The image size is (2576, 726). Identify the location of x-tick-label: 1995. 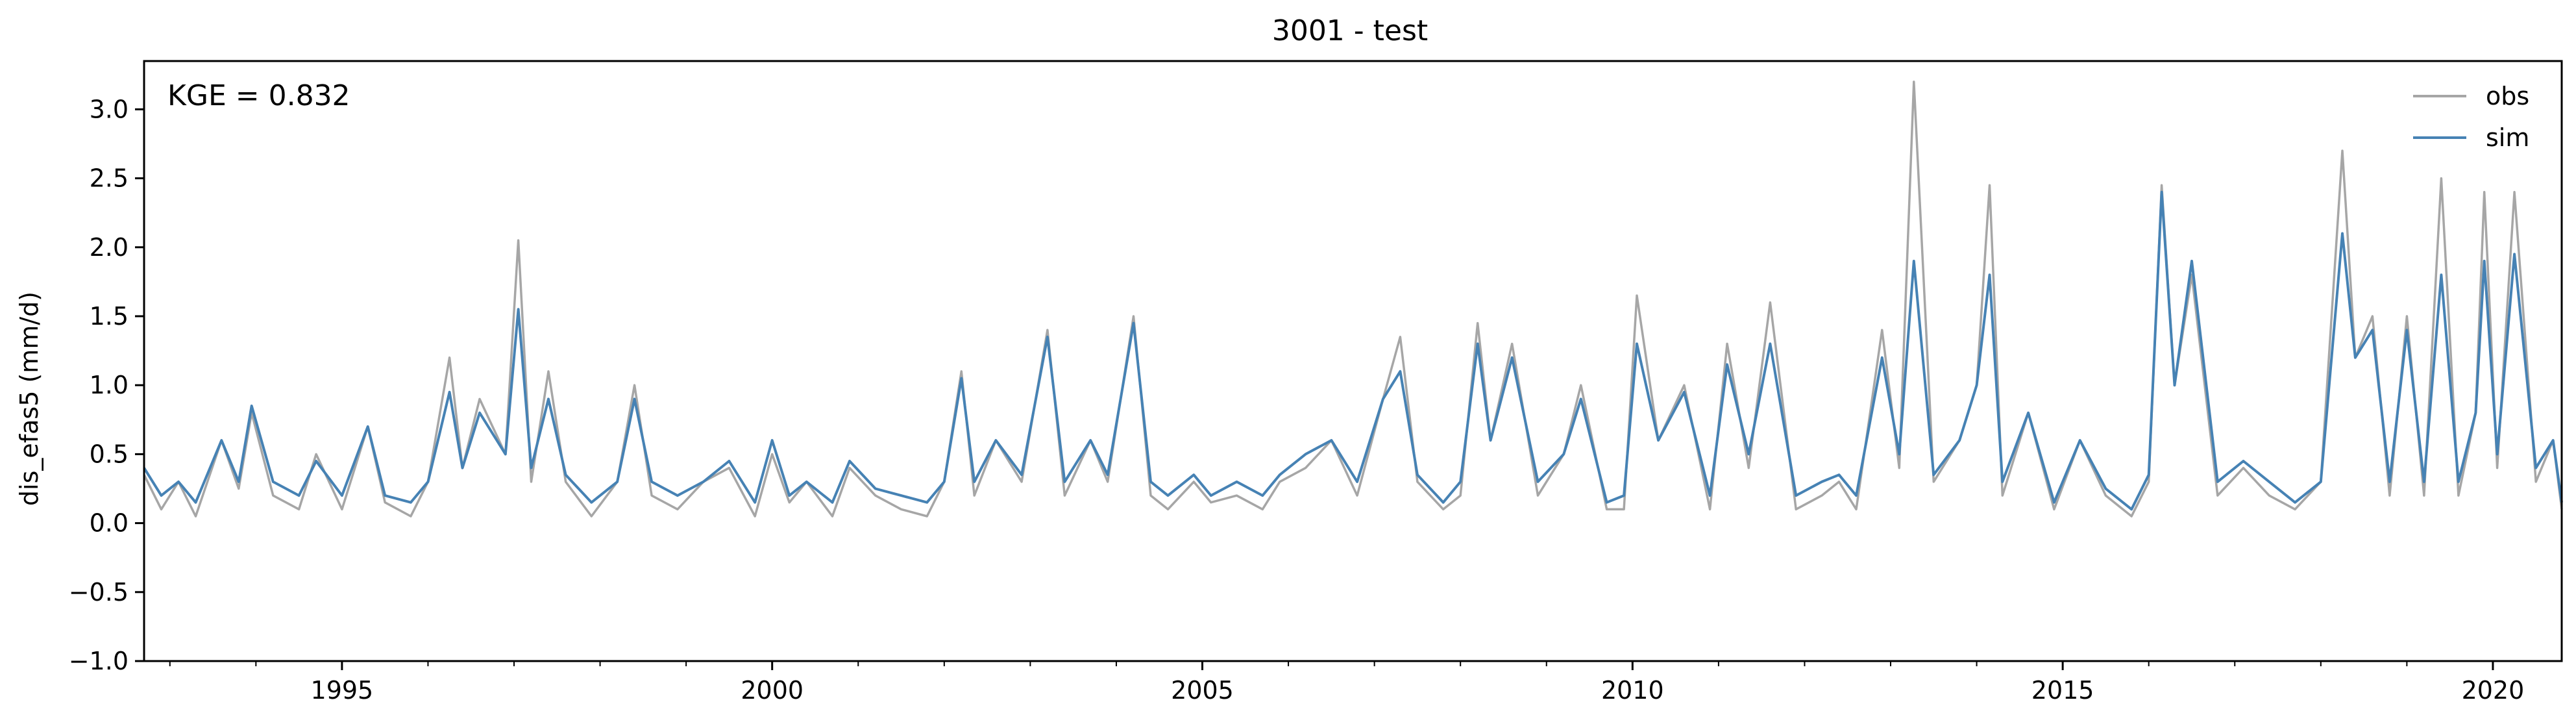
(342, 690).